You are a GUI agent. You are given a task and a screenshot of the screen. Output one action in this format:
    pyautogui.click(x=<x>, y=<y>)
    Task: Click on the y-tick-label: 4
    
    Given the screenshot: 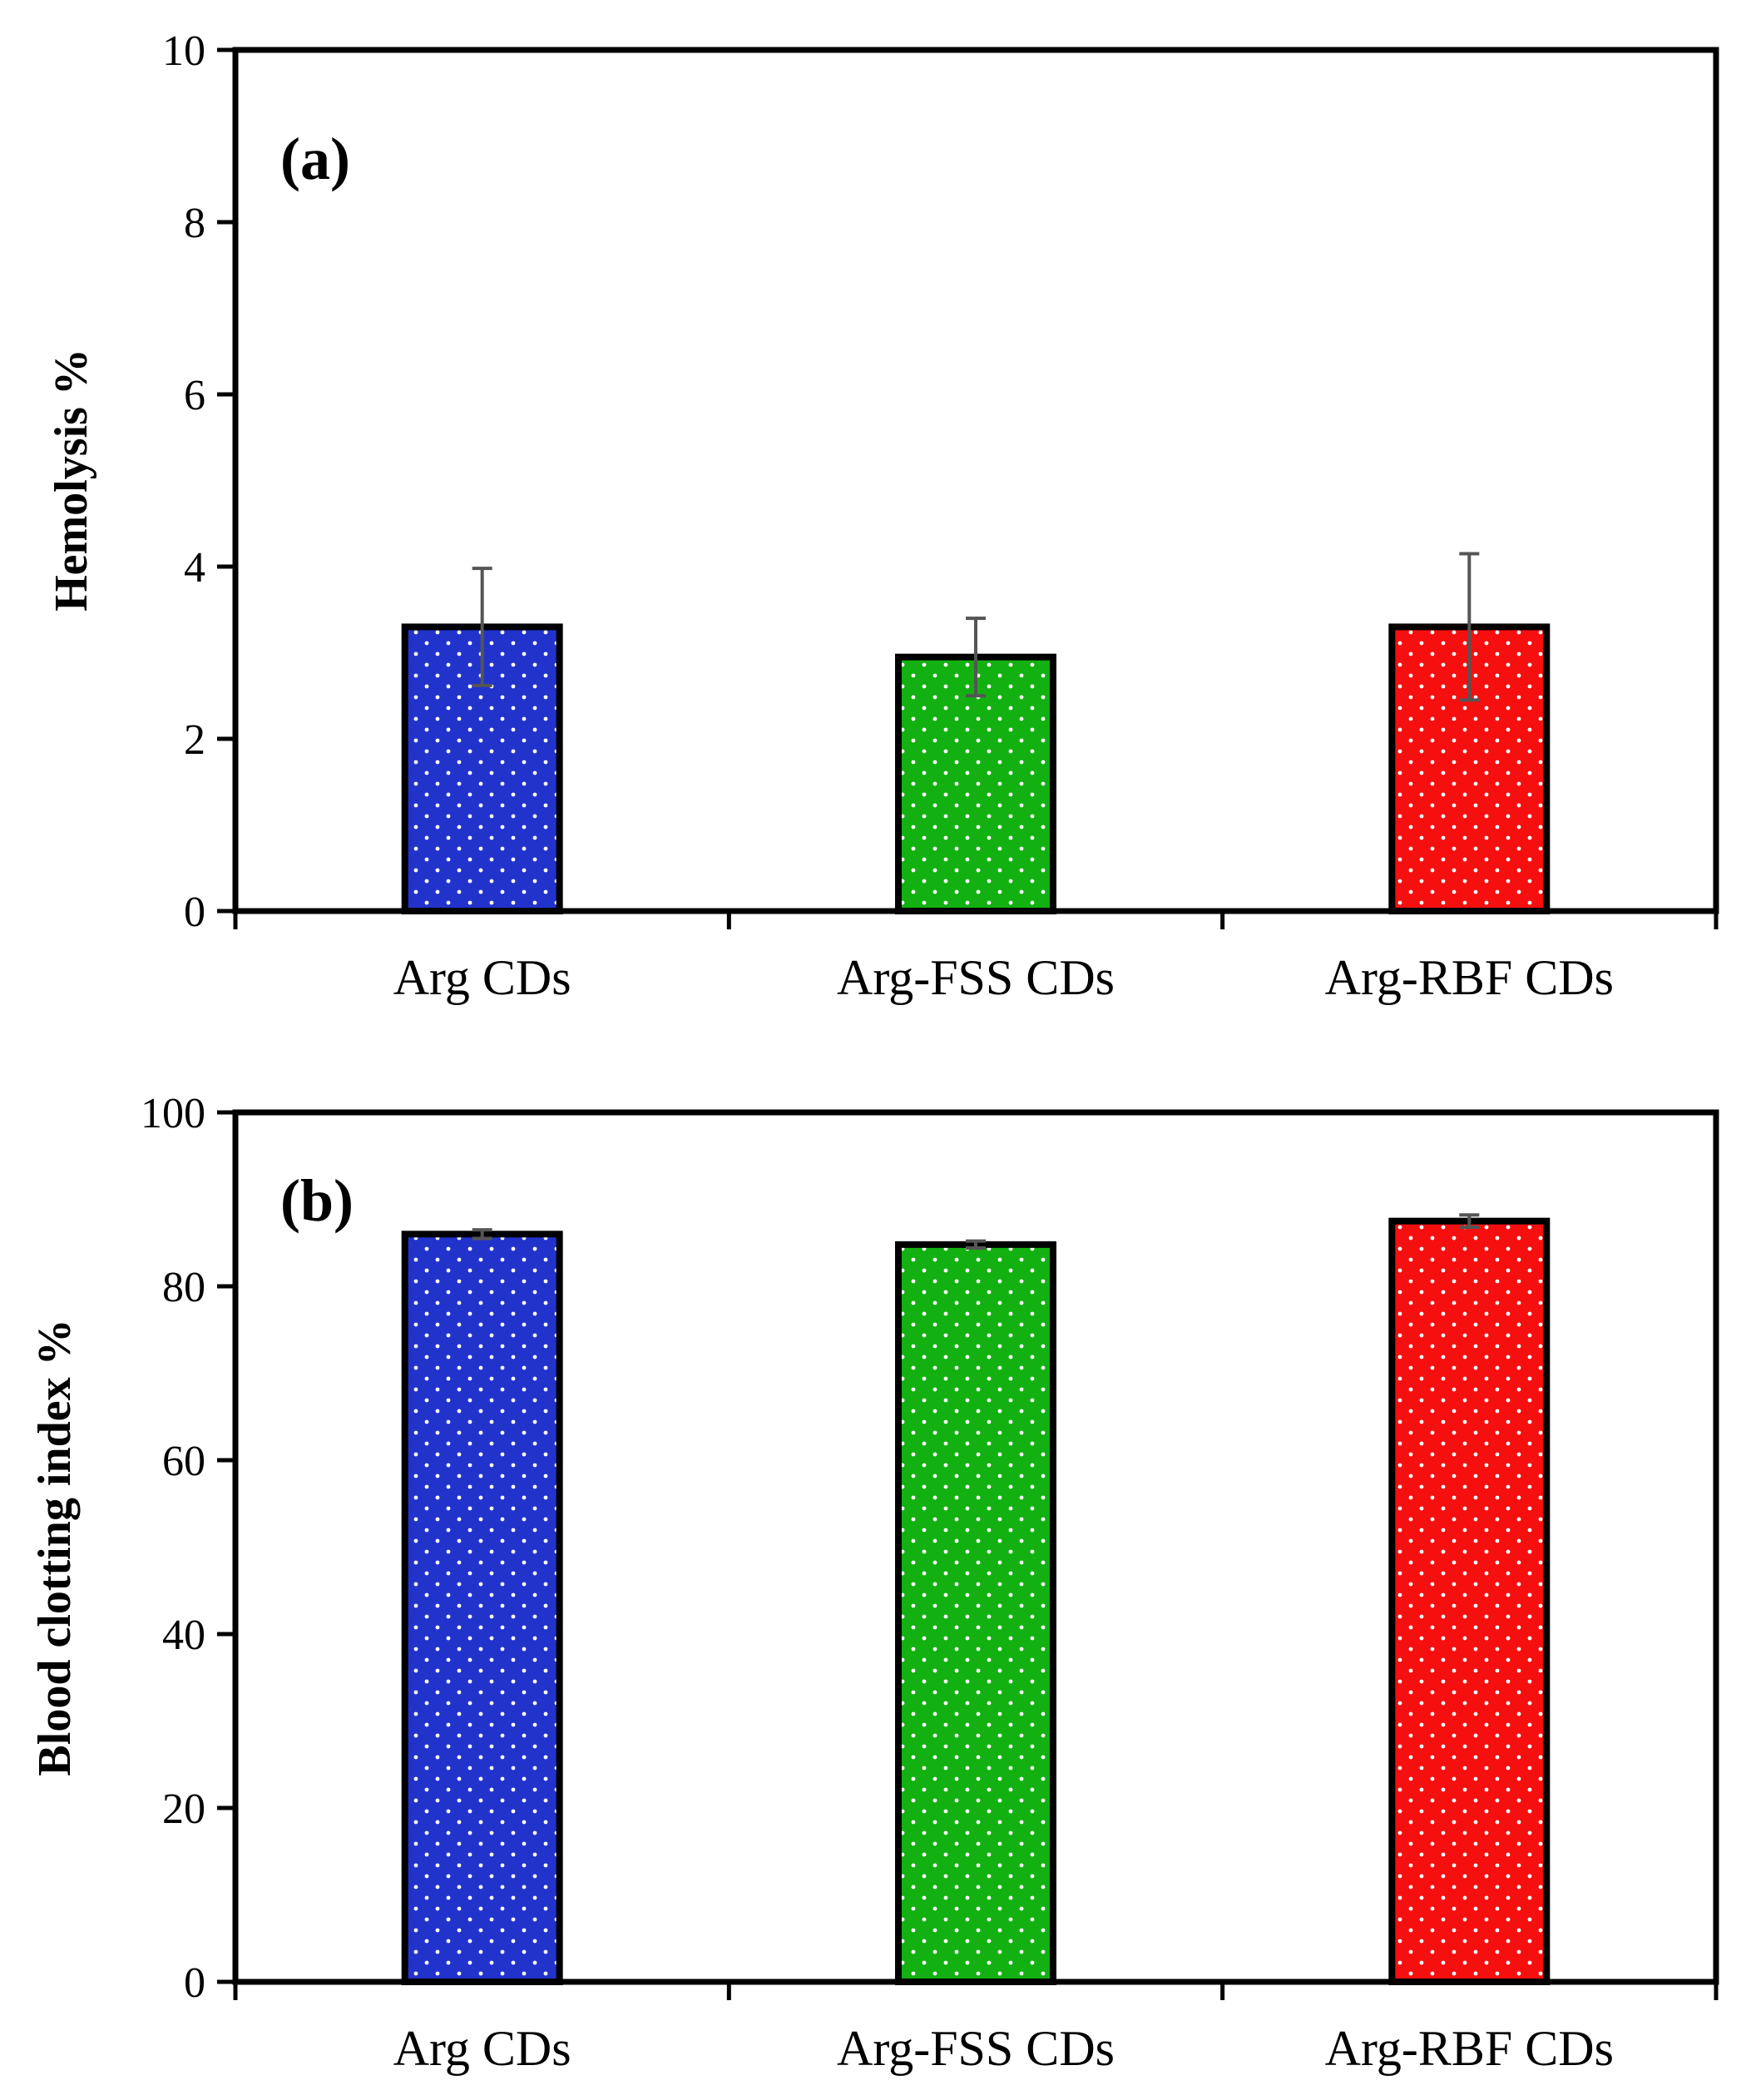 What is the action you would take?
    pyautogui.click(x=194, y=568)
    